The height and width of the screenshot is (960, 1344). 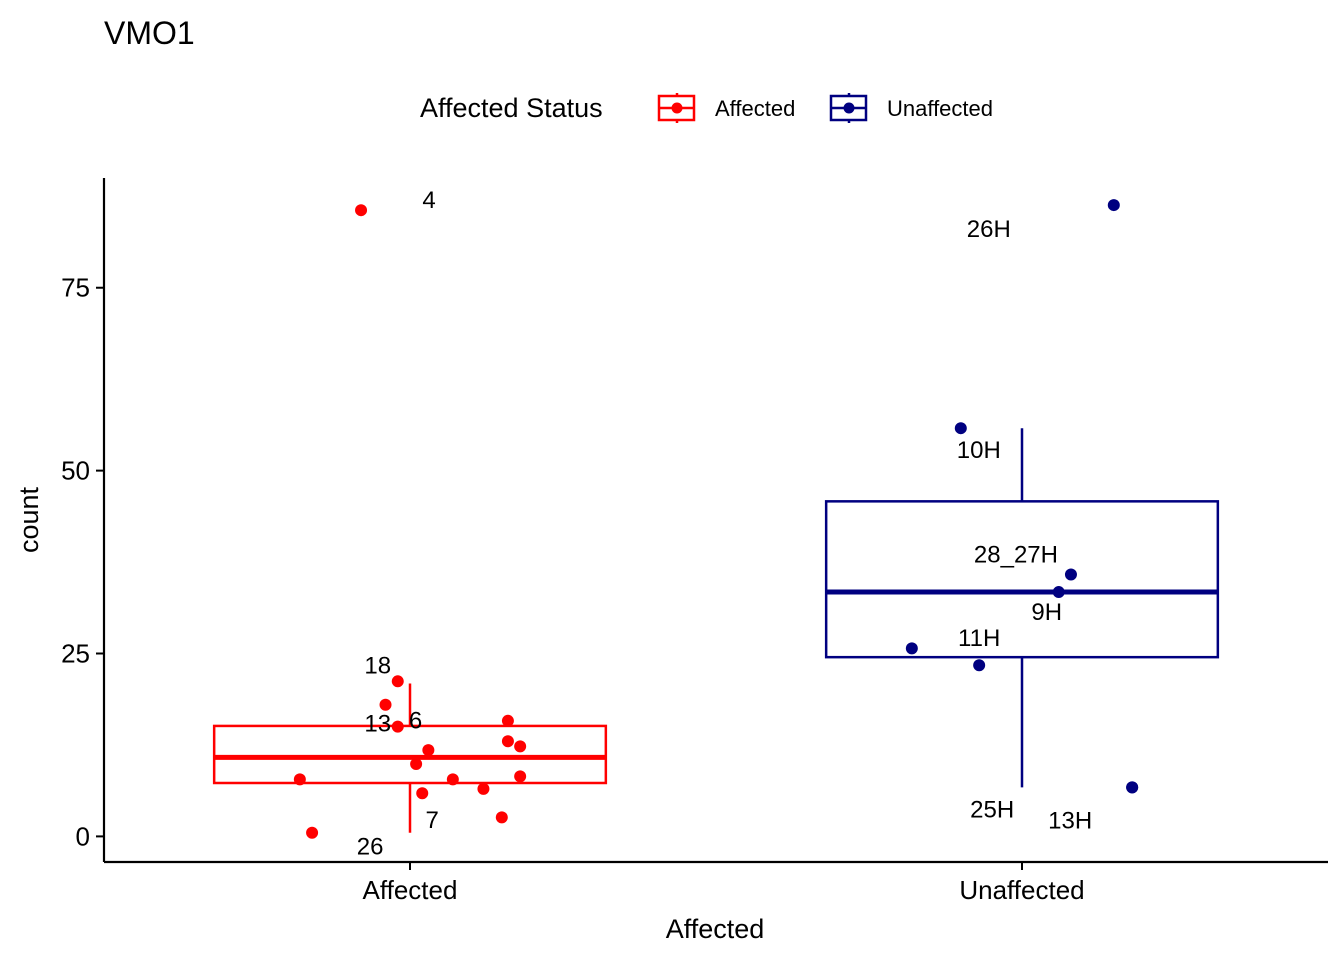 I want to click on point-label: 26, so click(x=370, y=847).